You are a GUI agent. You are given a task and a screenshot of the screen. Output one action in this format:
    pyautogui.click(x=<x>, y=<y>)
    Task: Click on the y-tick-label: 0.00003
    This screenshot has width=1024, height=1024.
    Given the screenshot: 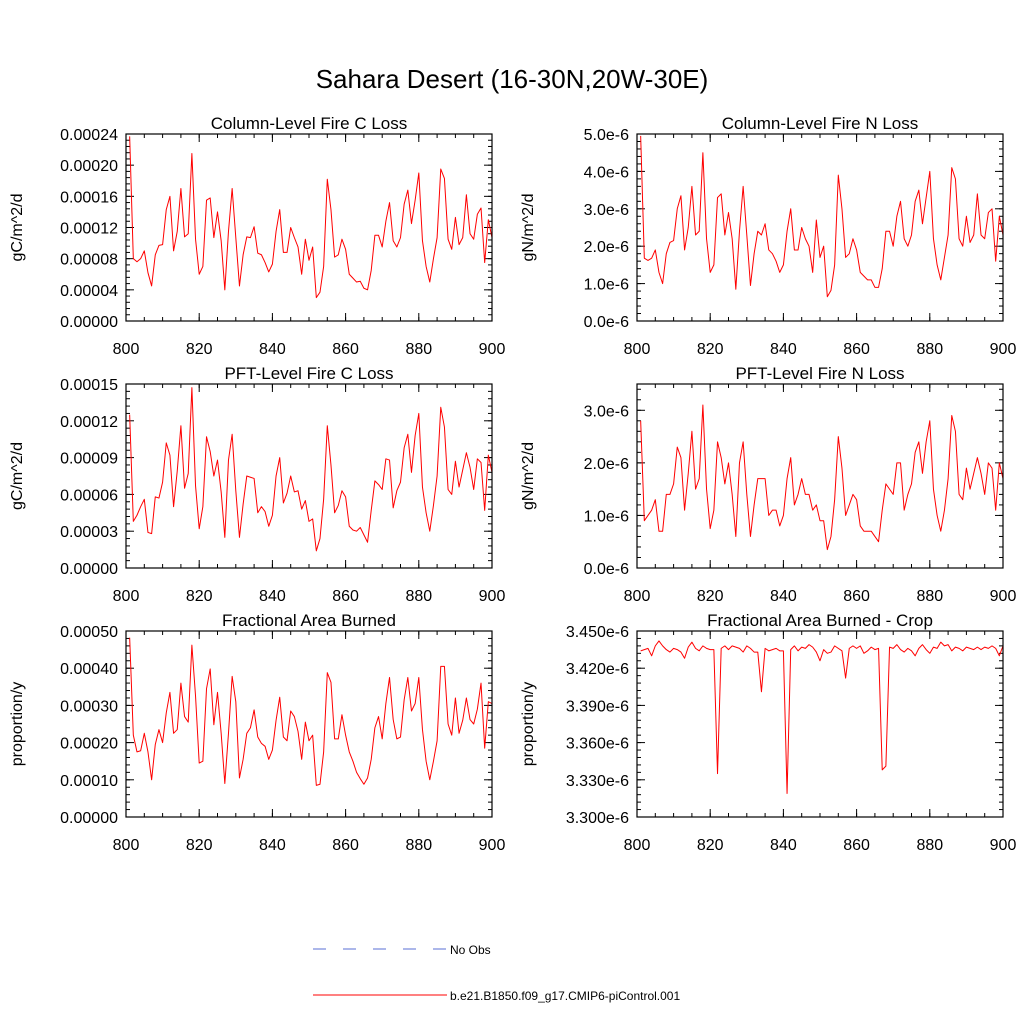 What is the action you would take?
    pyautogui.click(x=89, y=532)
    